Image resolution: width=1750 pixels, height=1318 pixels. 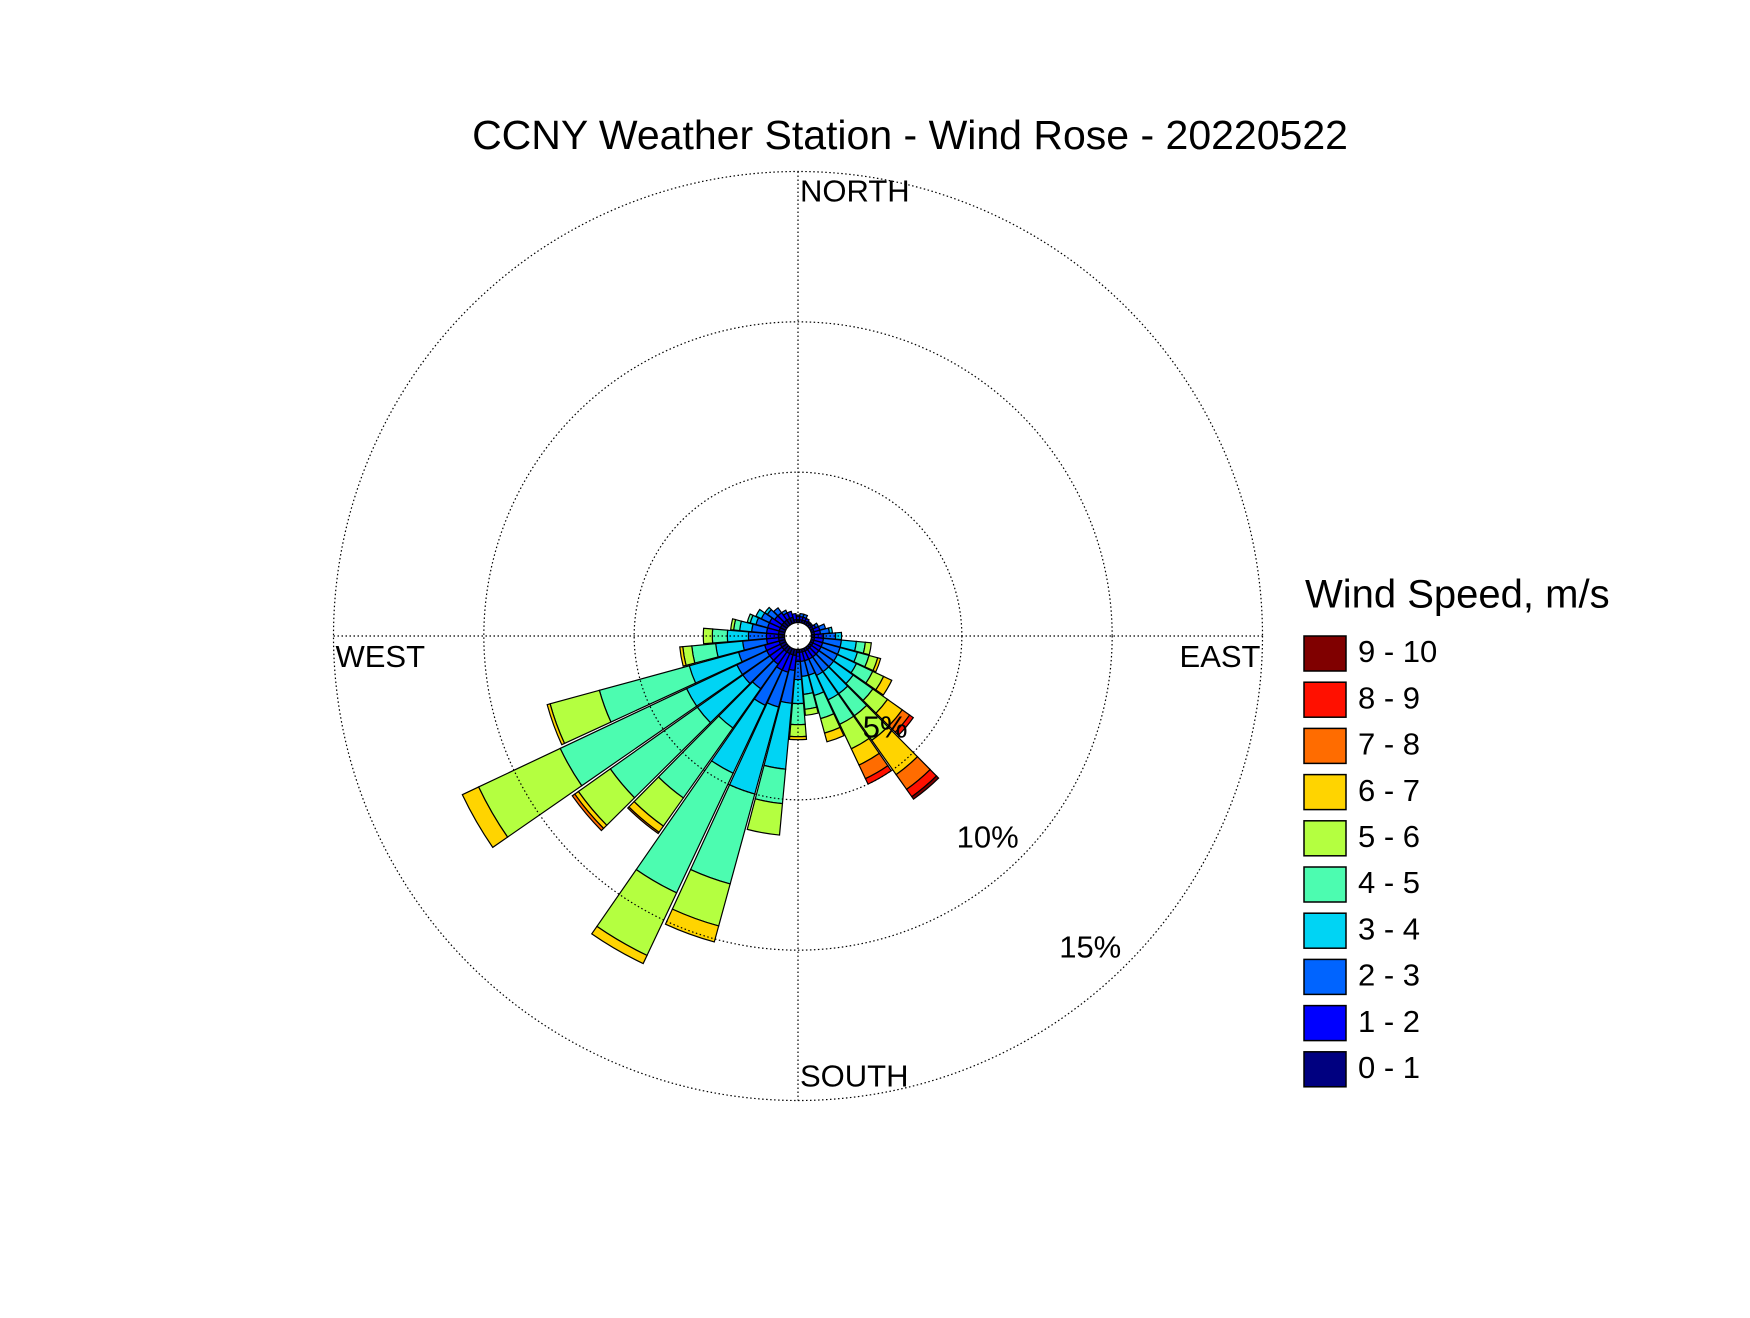 What do you see at coordinates (1457, 595) in the screenshot?
I see `legend-title: Wind Speed, m/s` at bounding box center [1457, 595].